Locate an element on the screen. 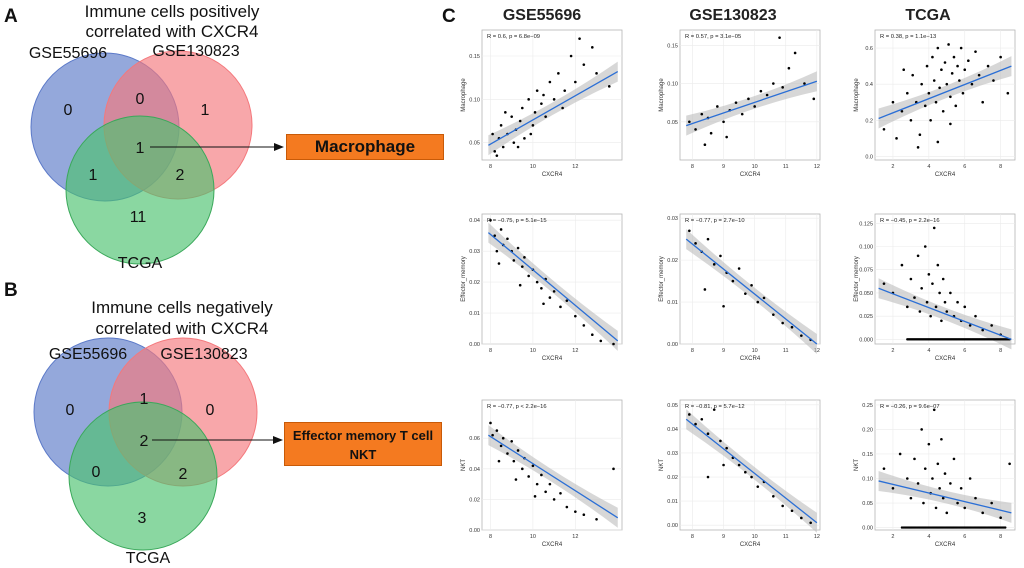 Image resolution: width=1024 pixels, height=568 pixels. y-axis-label: Macrophage is located at coordinates (857, 95).